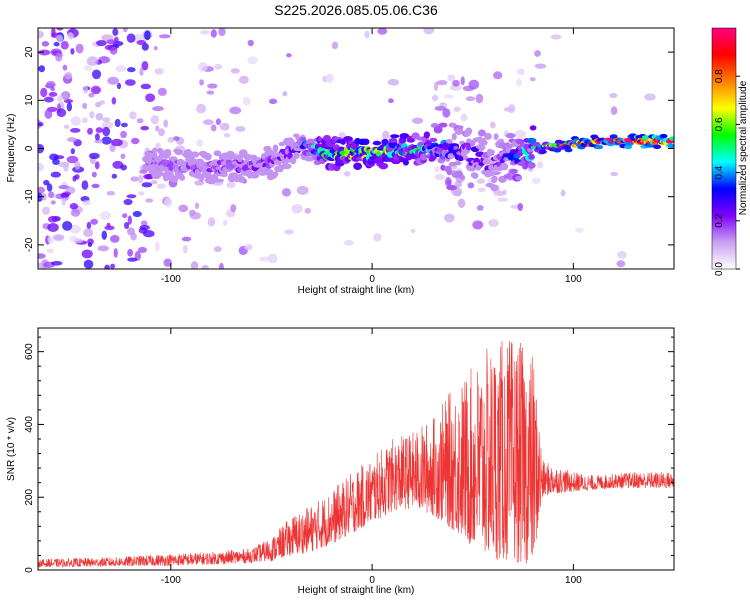  What do you see at coordinates (573, 580) in the screenshot?
I see `snr-x-tick-label: 100` at bounding box center [573, 580].